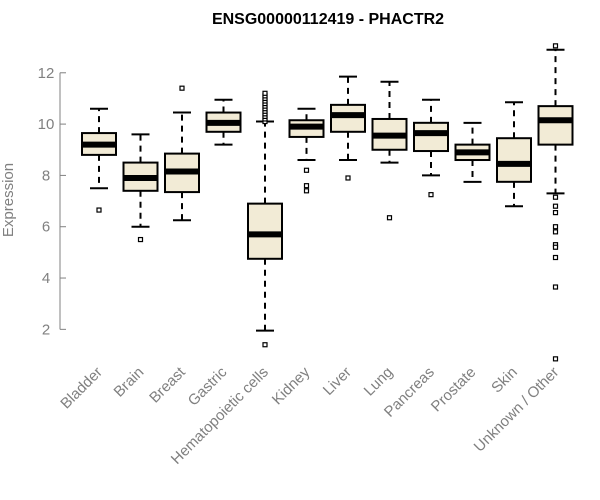 Image resolution: width=600 pixels, height=500 pixels. I want to click on x-tick-label: Skin, so click(504, 380).